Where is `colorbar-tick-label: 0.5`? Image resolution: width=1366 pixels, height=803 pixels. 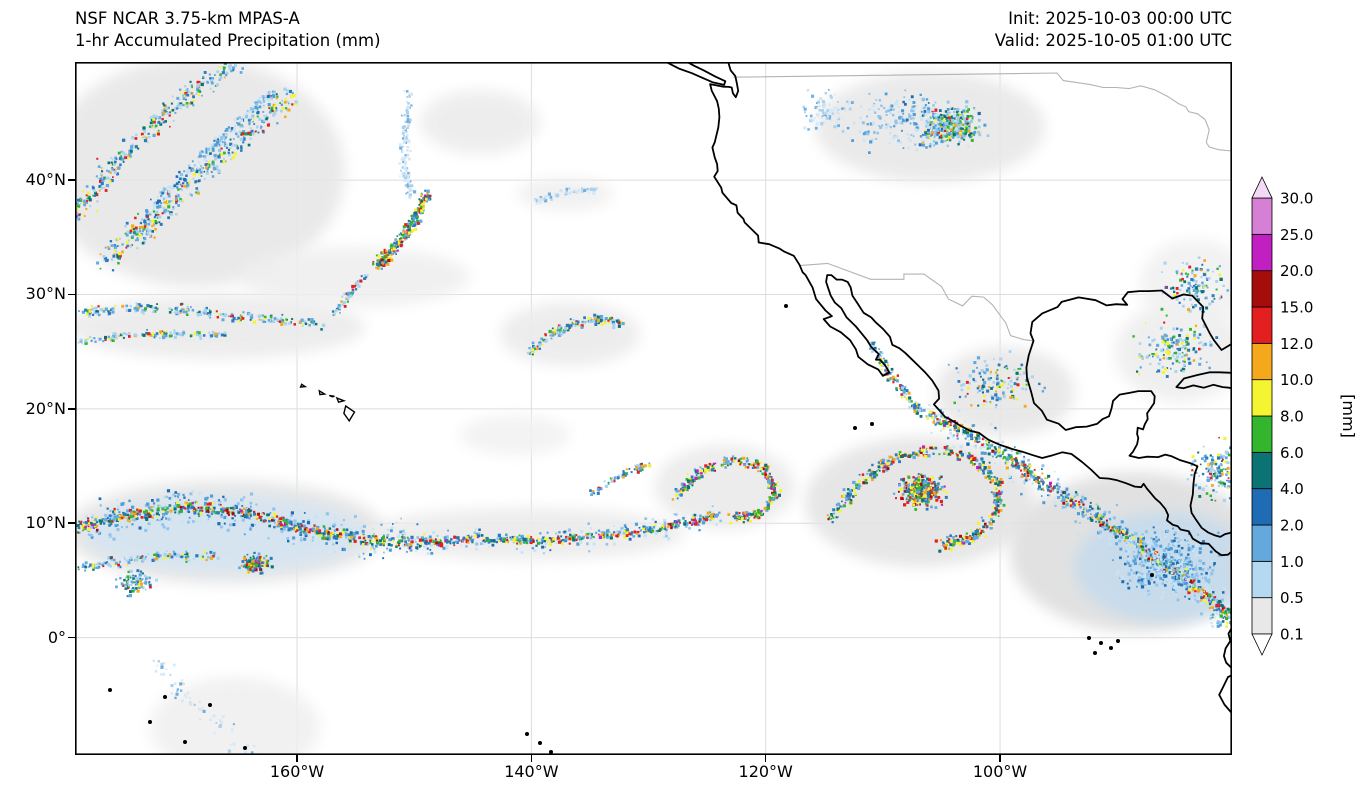
colorbar-tick-label: 0.5 is located at coordinates (1292, 598).